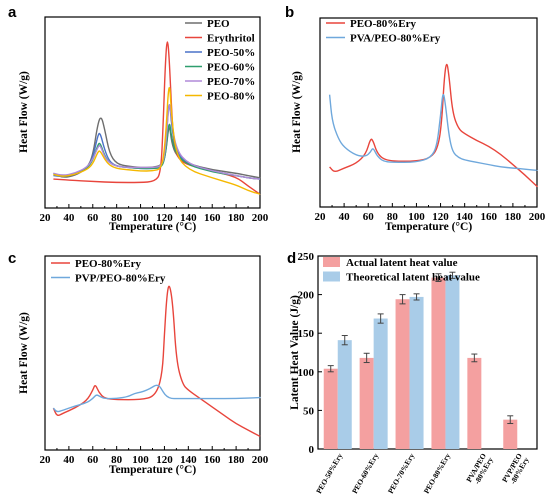 The height and width of the screenshot is (494, 550). I want to click on legend-label: PEO, so click(218, 24).